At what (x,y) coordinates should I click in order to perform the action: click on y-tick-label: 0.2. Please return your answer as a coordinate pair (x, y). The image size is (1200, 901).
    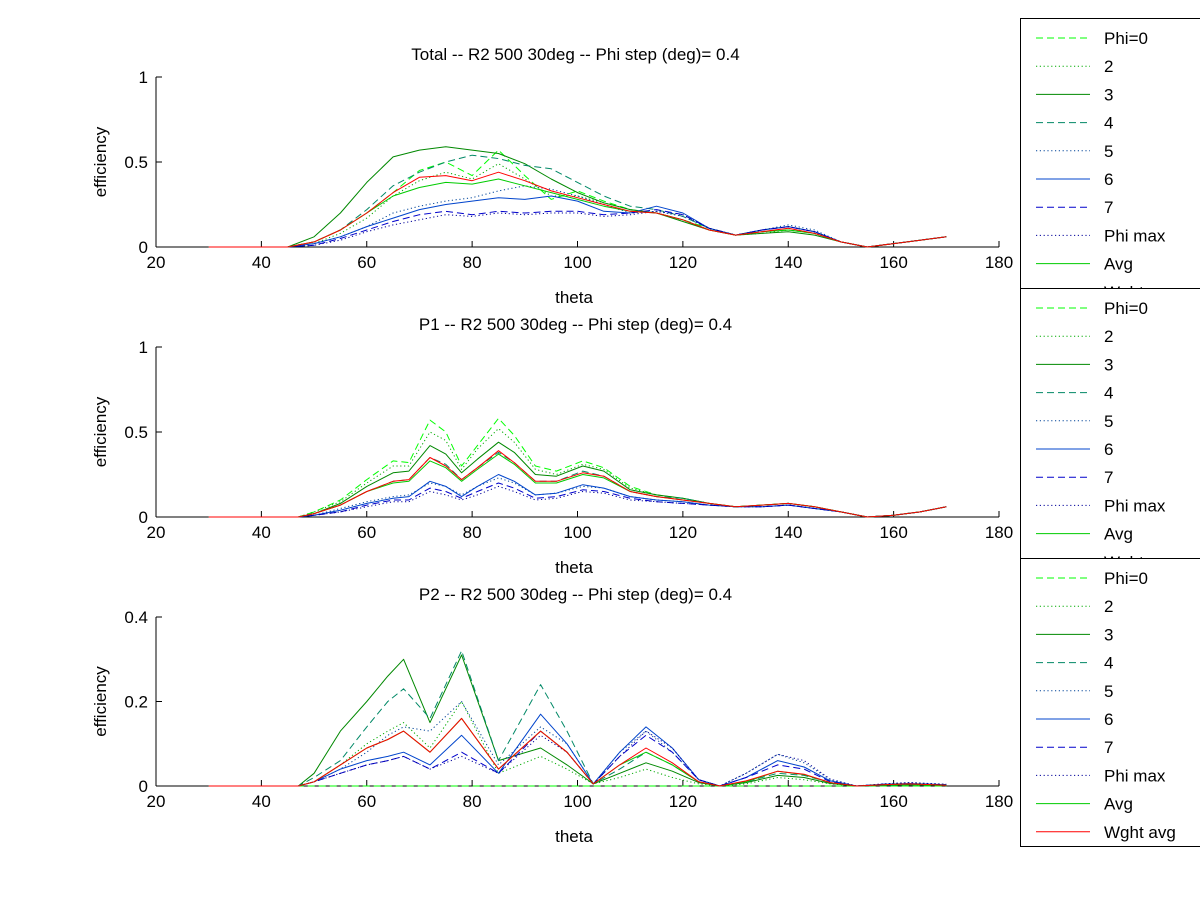
    Looking at the image, I should click on (136, 702).